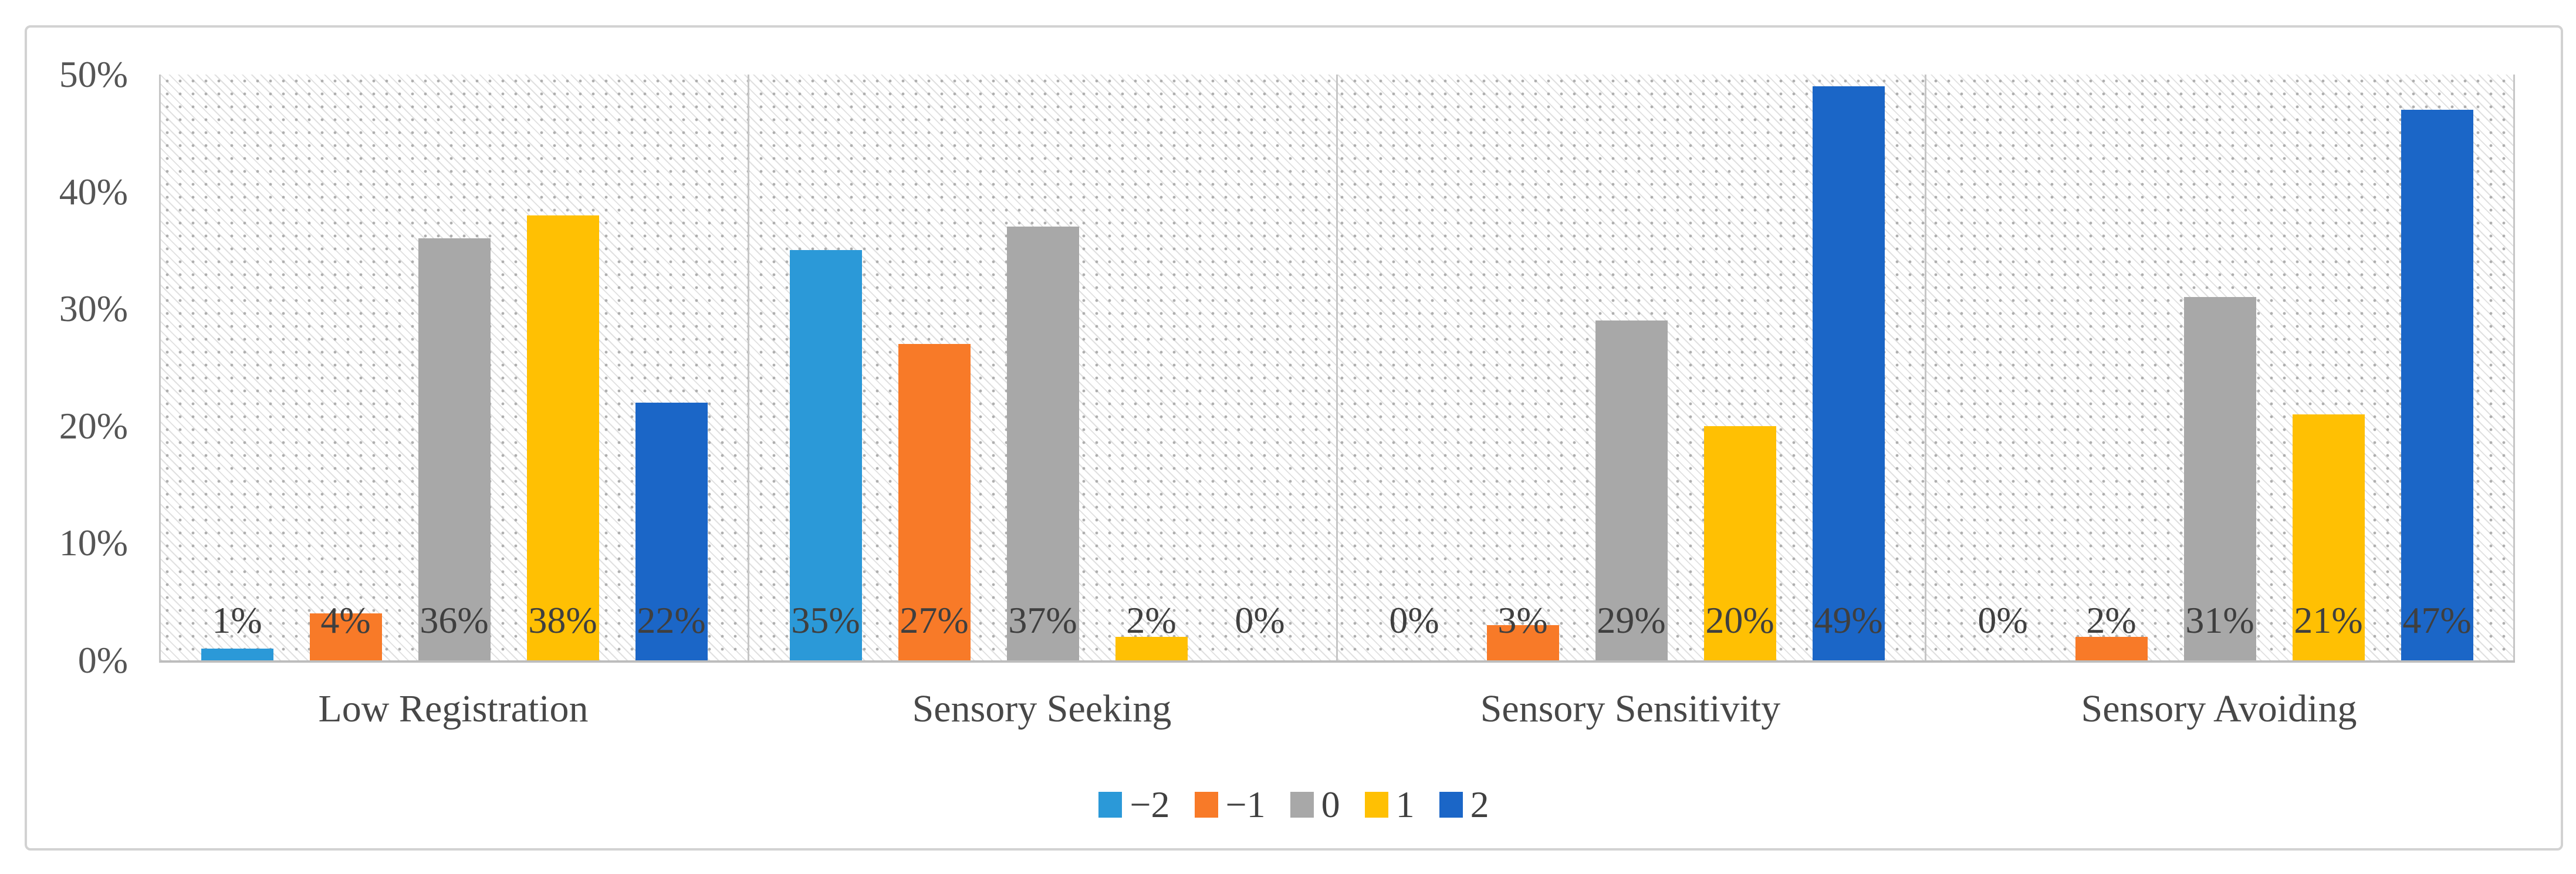 The height and width of the screenshot is (874, 2576). I want to click on legend-item: −2, so click(1134, 804).